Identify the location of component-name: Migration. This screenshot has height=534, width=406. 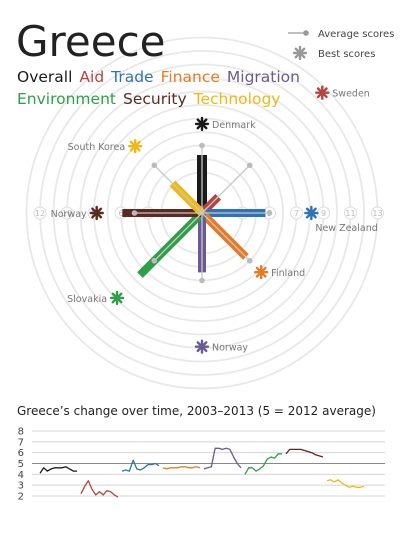
(263, 77).